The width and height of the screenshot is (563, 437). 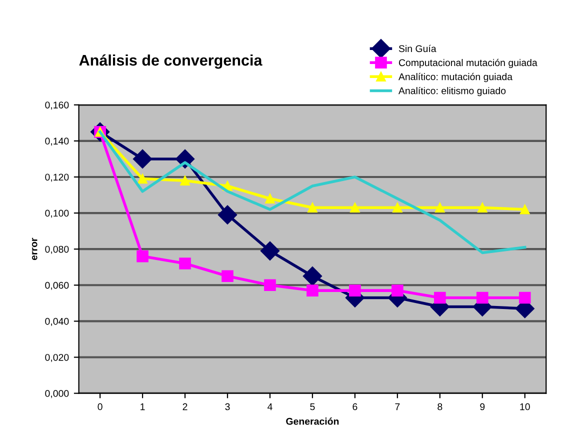 I want to click on x-tick-label: 10, so click(x=525, y=406).